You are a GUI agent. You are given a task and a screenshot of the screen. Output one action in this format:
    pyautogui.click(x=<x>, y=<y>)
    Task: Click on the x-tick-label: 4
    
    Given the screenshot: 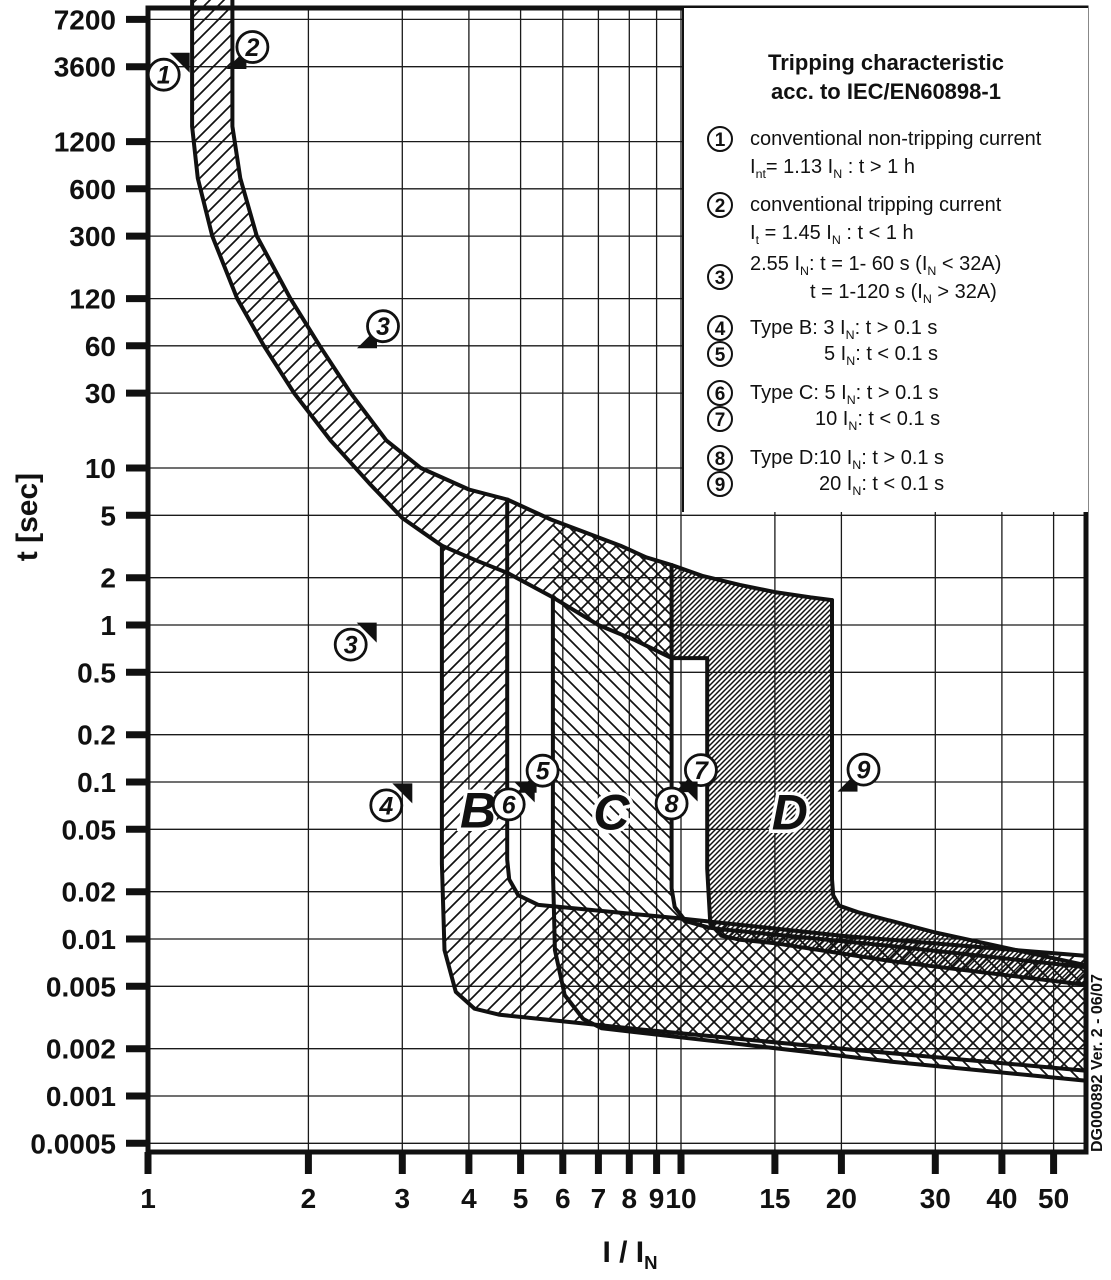 What is the action you would take?
    pyautogui.click(x=469, y=1198)
    